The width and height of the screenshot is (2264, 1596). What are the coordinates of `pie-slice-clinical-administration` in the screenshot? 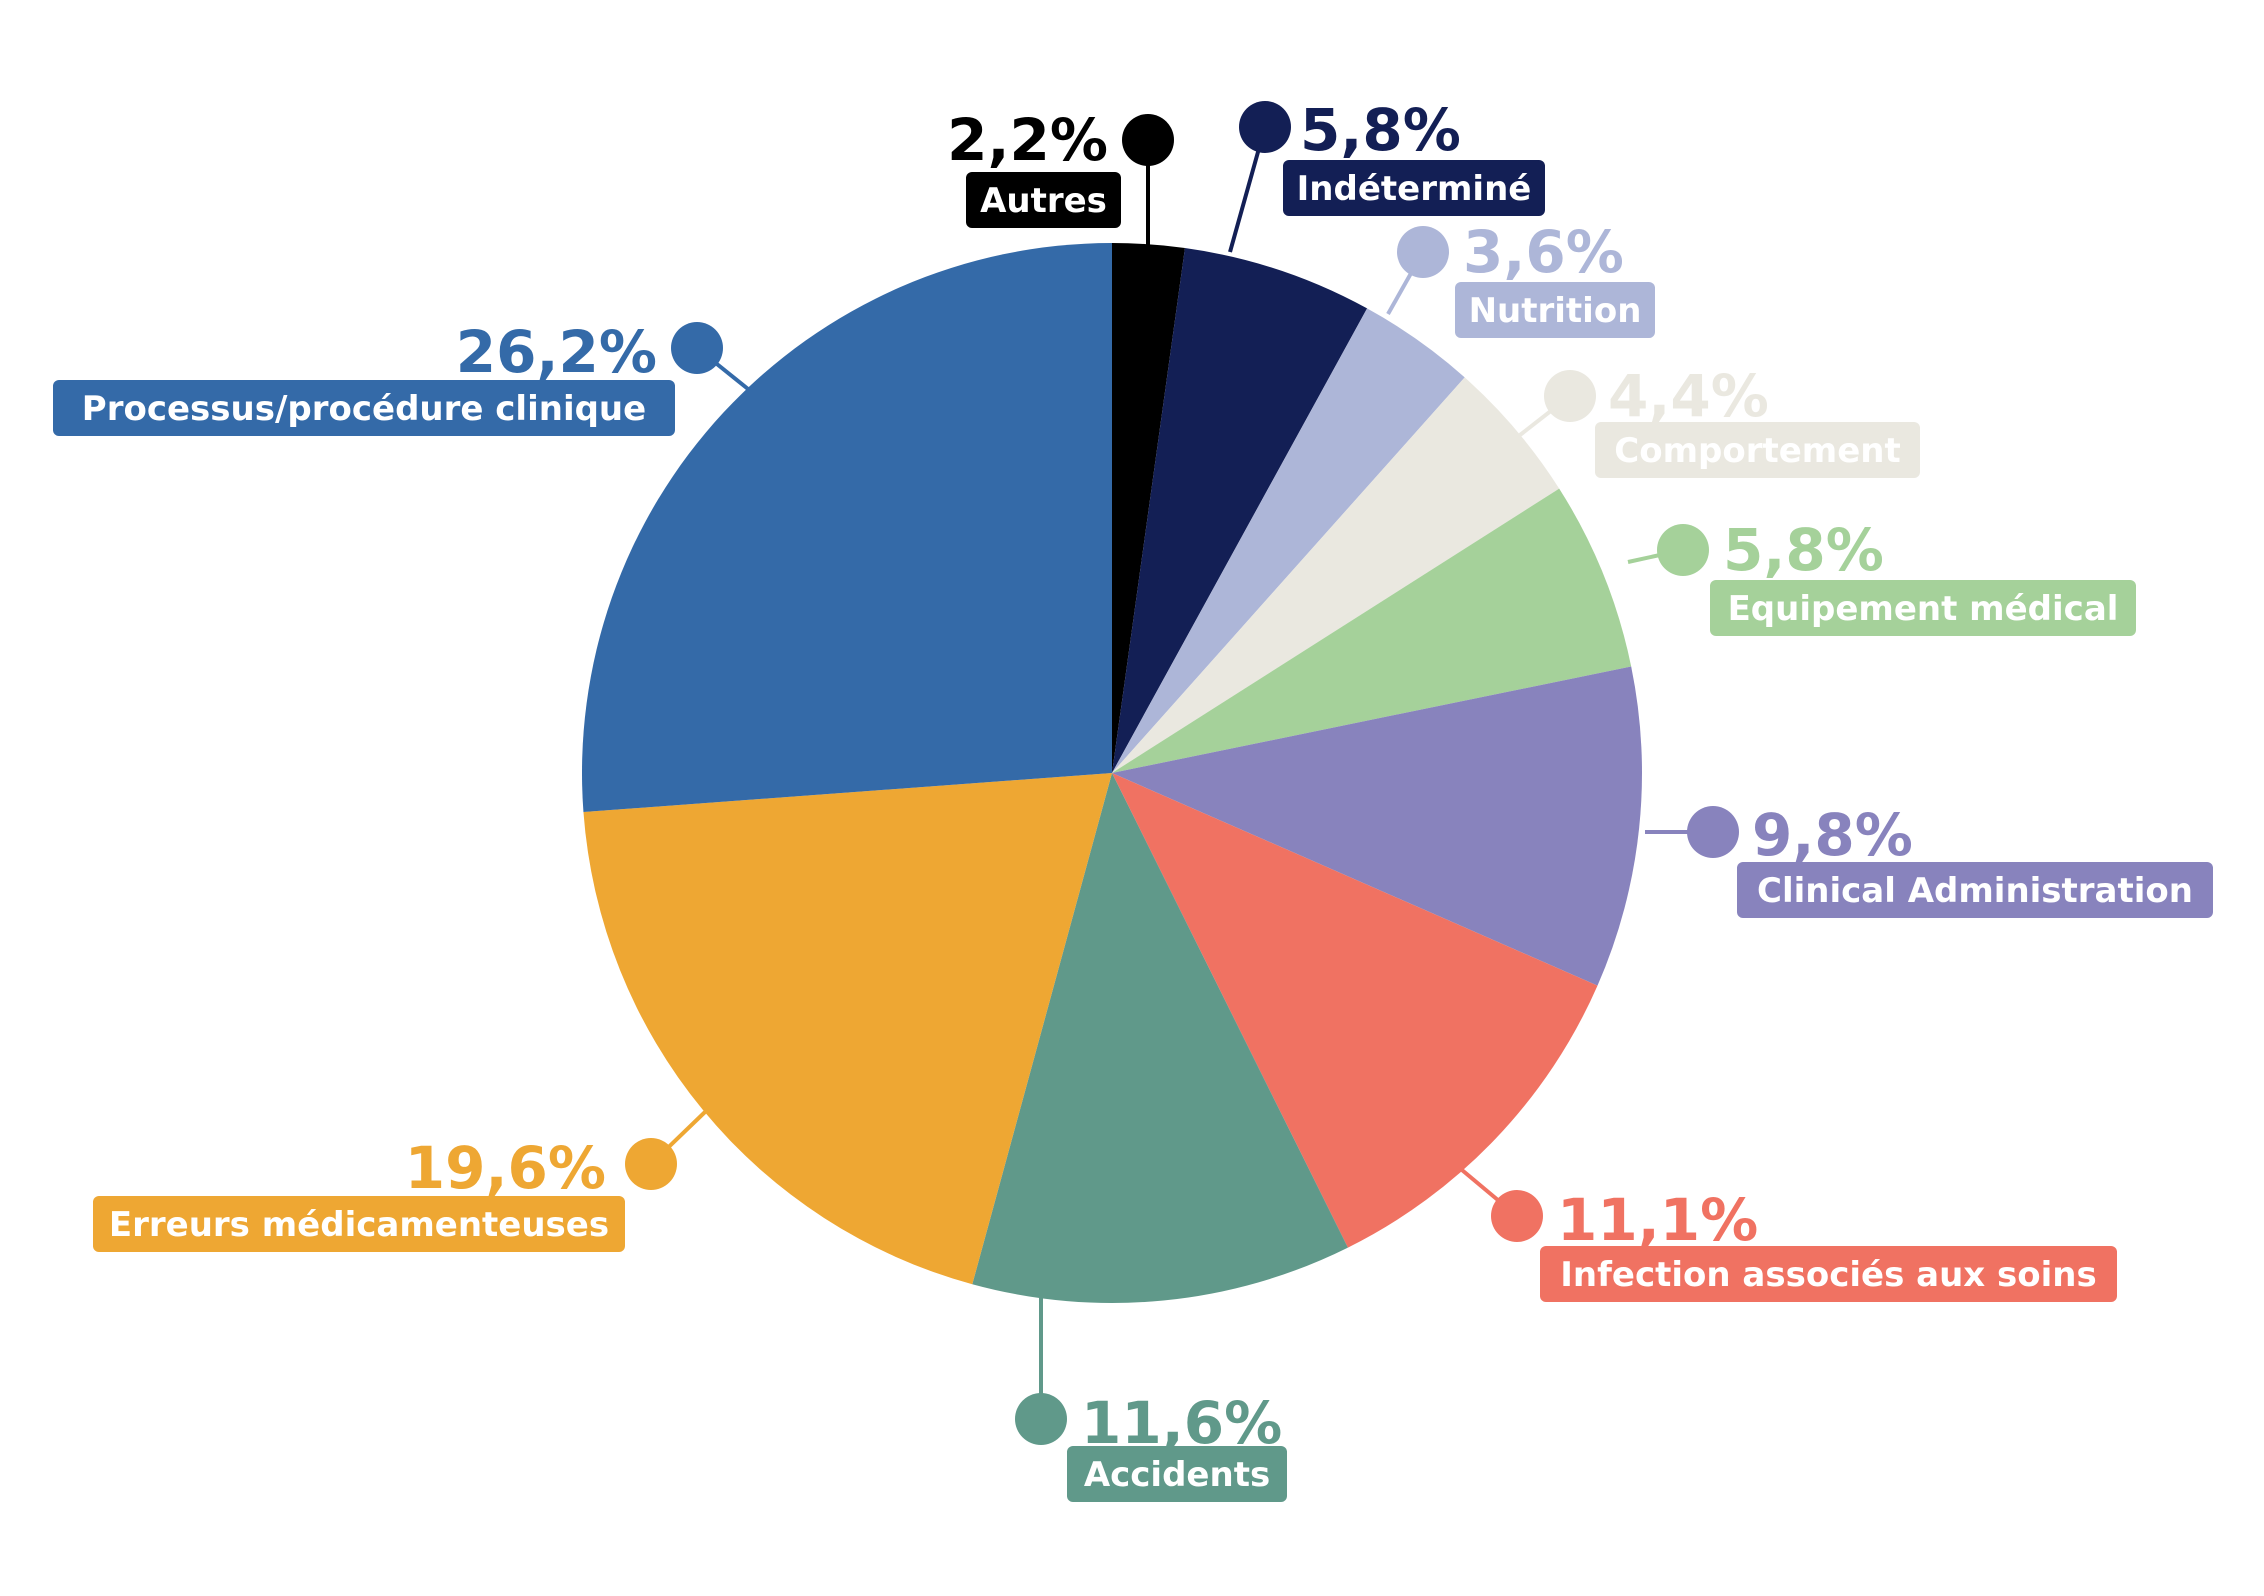 It's located at (1377, 826).